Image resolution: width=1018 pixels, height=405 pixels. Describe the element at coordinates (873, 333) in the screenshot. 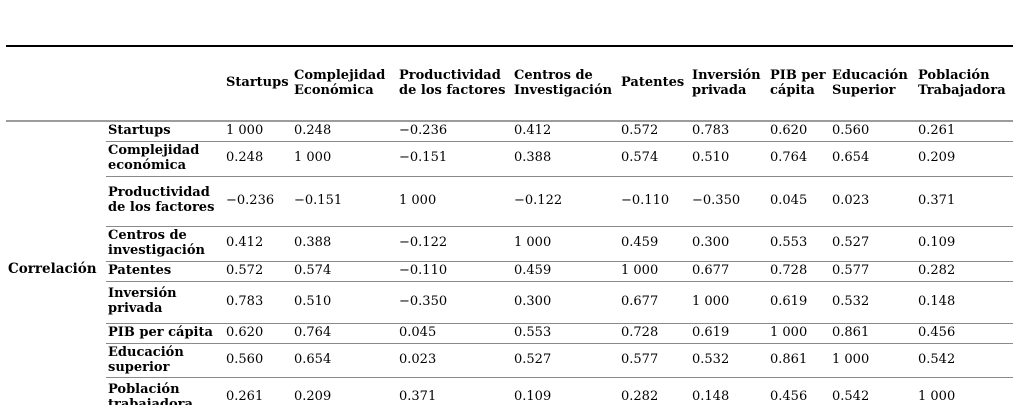

I see `data-cell: 0.861` at that location.